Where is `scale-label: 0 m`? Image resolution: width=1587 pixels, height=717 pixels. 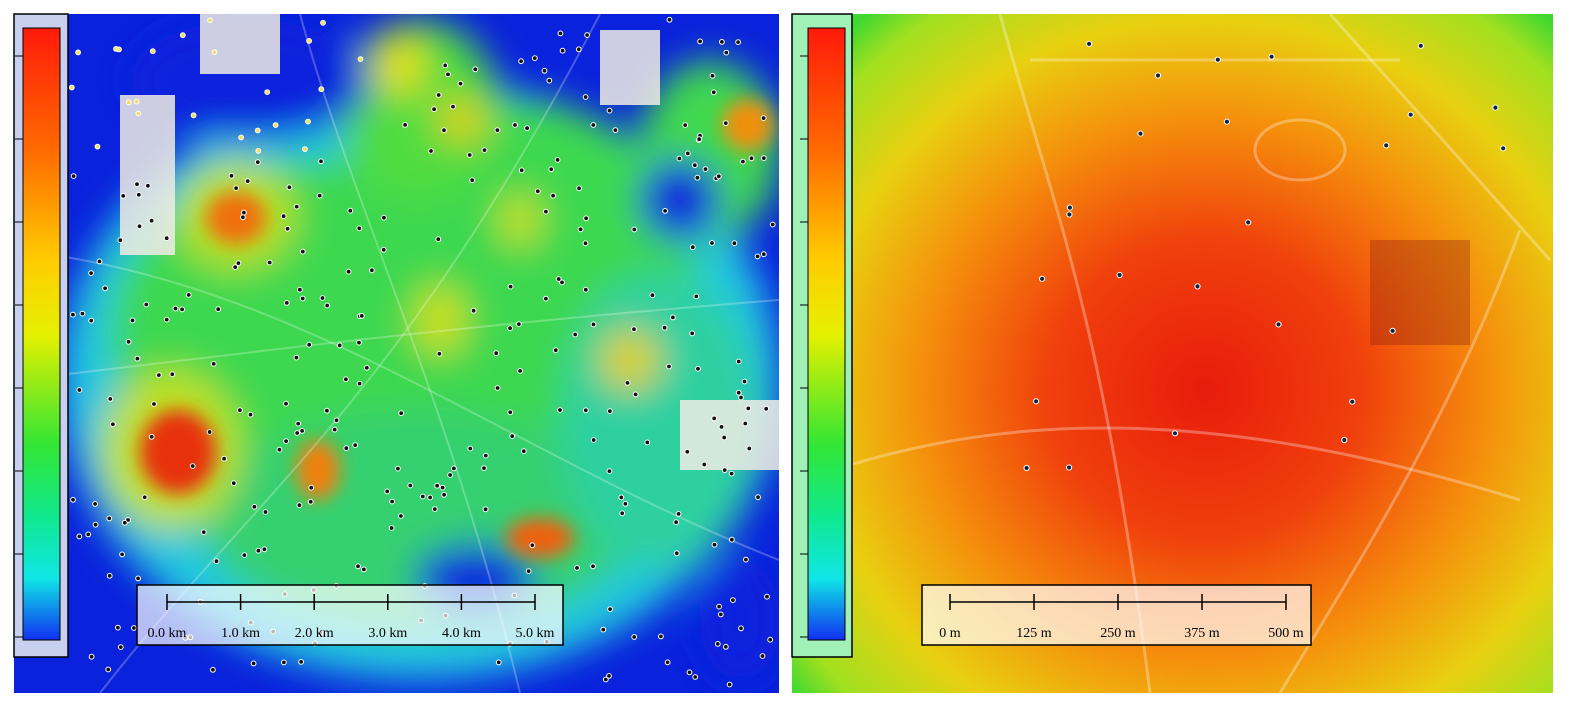
scale-label: 0 m is located at coordinates (950, 633).